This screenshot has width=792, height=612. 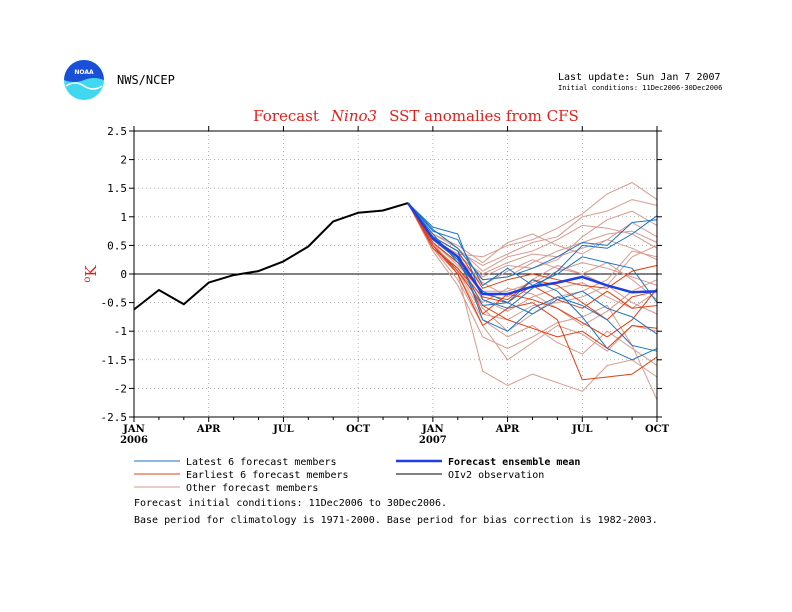 I want to click on legend-label-latest: Latest 6 forecast members, so click(x=261, y=462).